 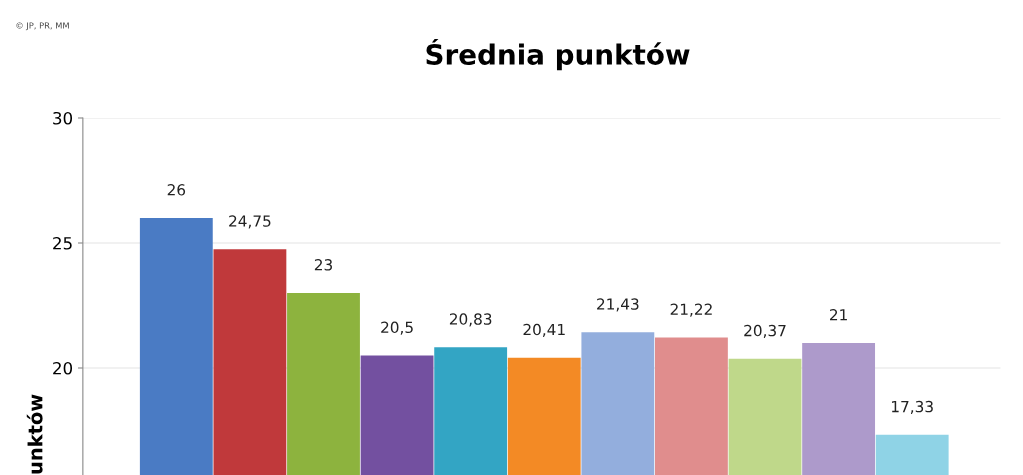 What do you see at coordinates (63, 368) in the screenshot?
I see `y-tick-label: 20` at bounding box center [63, 368].